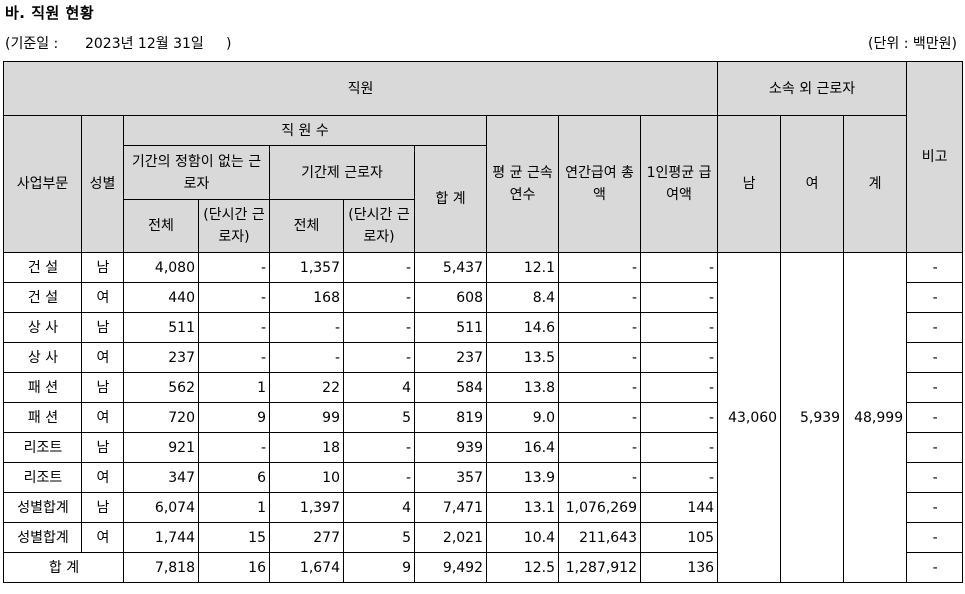 The width and height of the screenshot is (965, 594). What do you see at coordinates (483, 477) in the screenshot?
I see `table-row: 리조트 여 347 6 10 - 357 13.9 - - -` at bounding box center [483, 477].